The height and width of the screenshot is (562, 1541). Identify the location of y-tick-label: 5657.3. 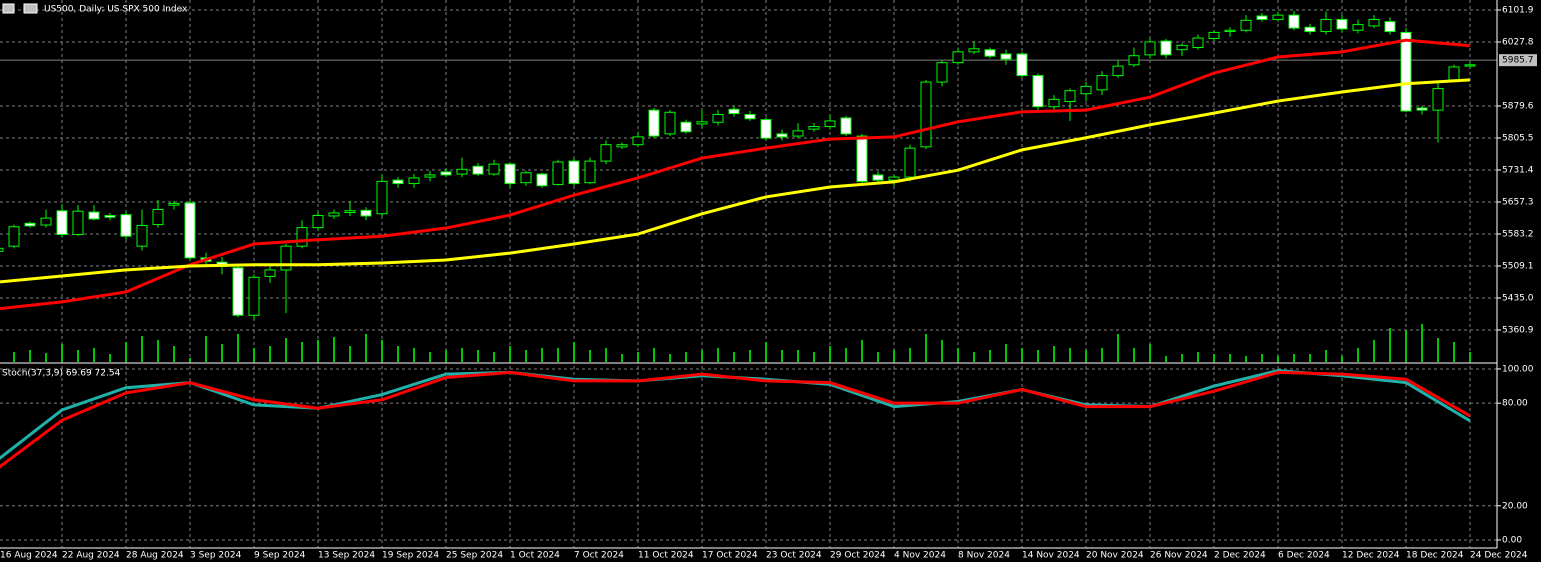
(1518, 202).